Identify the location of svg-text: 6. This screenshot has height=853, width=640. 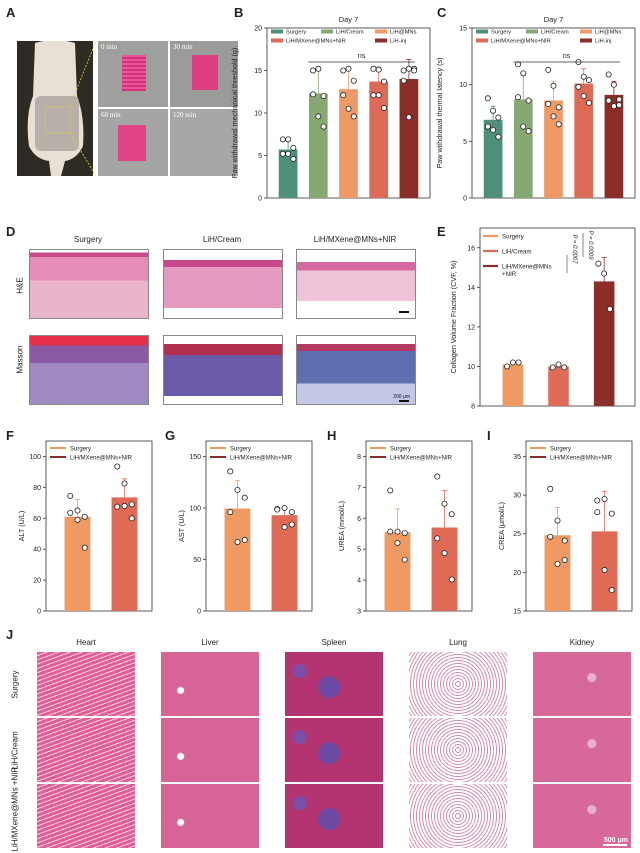
(359, 519).